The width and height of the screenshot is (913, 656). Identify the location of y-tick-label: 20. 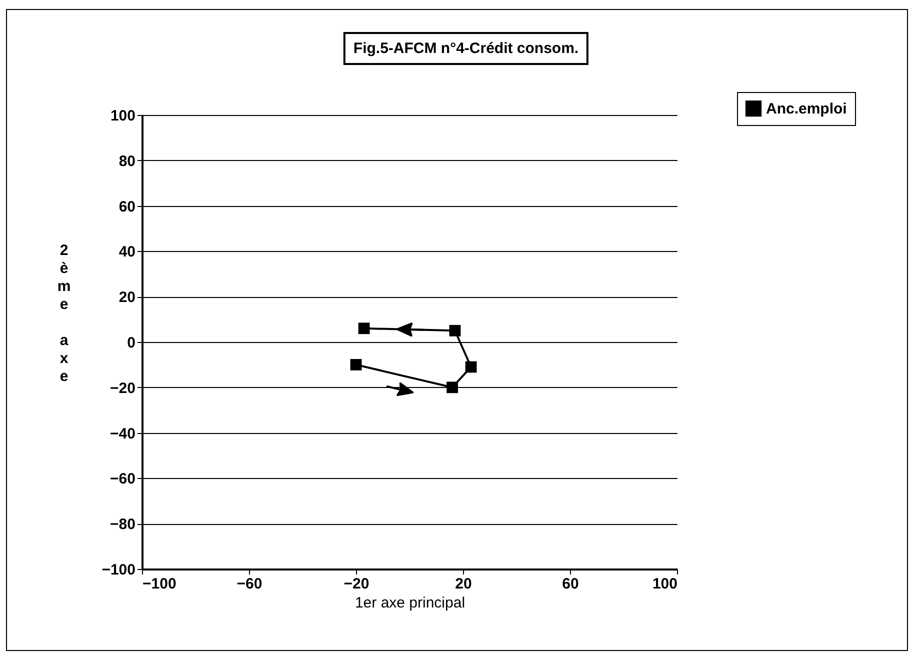
(127, 297).